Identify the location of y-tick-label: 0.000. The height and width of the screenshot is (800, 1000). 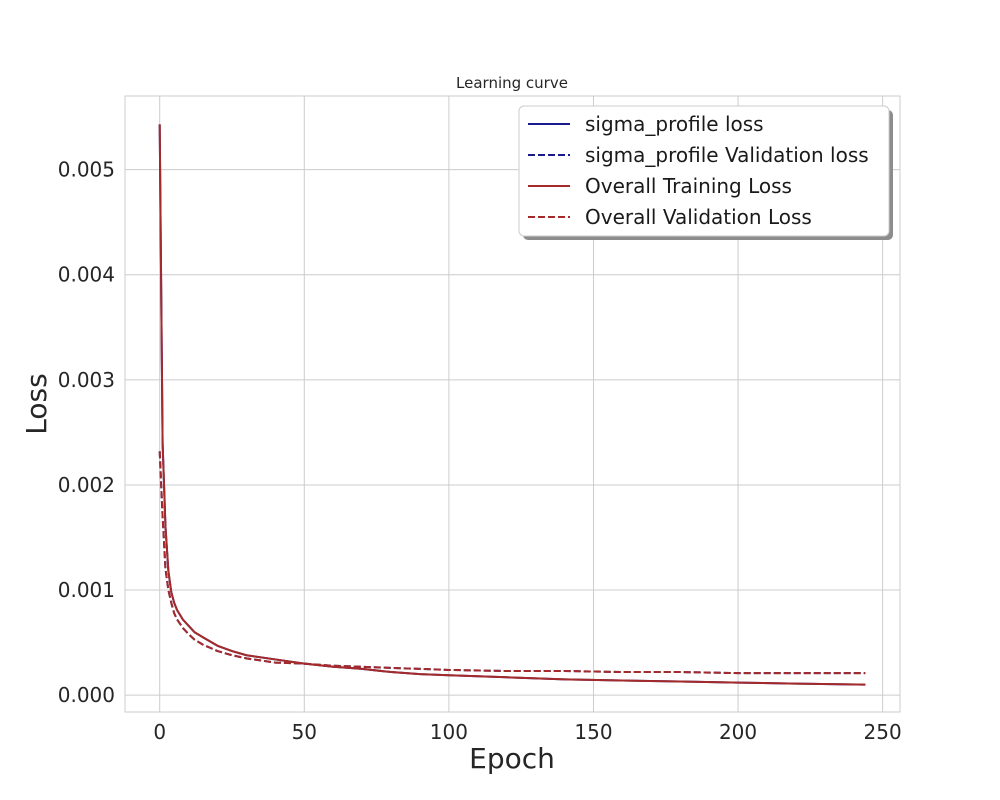
(86, 695).